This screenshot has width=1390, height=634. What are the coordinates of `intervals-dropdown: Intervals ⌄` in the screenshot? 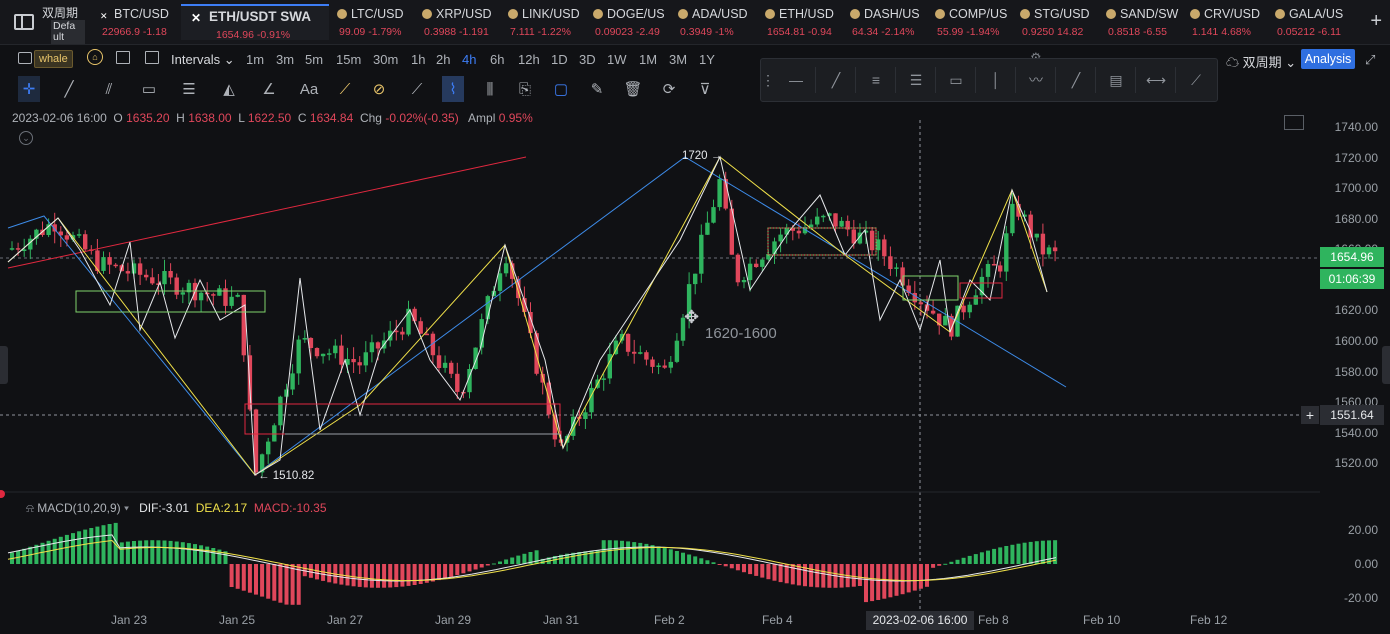 It's located at (203, 59).